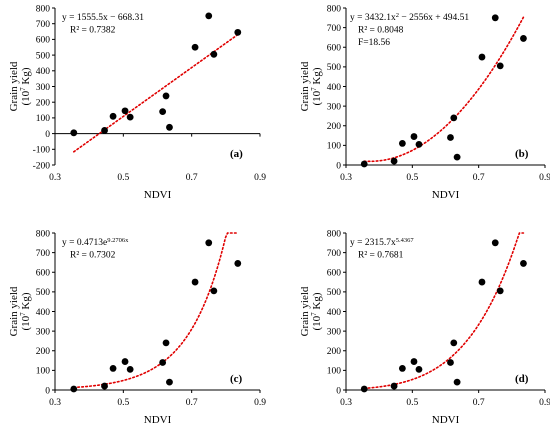 This screenshot has height=425, width=550. What do you see at coordinates (236, 379) in the screenshot?
I see `panel-label: (c)` at bounding box center [236, 379].